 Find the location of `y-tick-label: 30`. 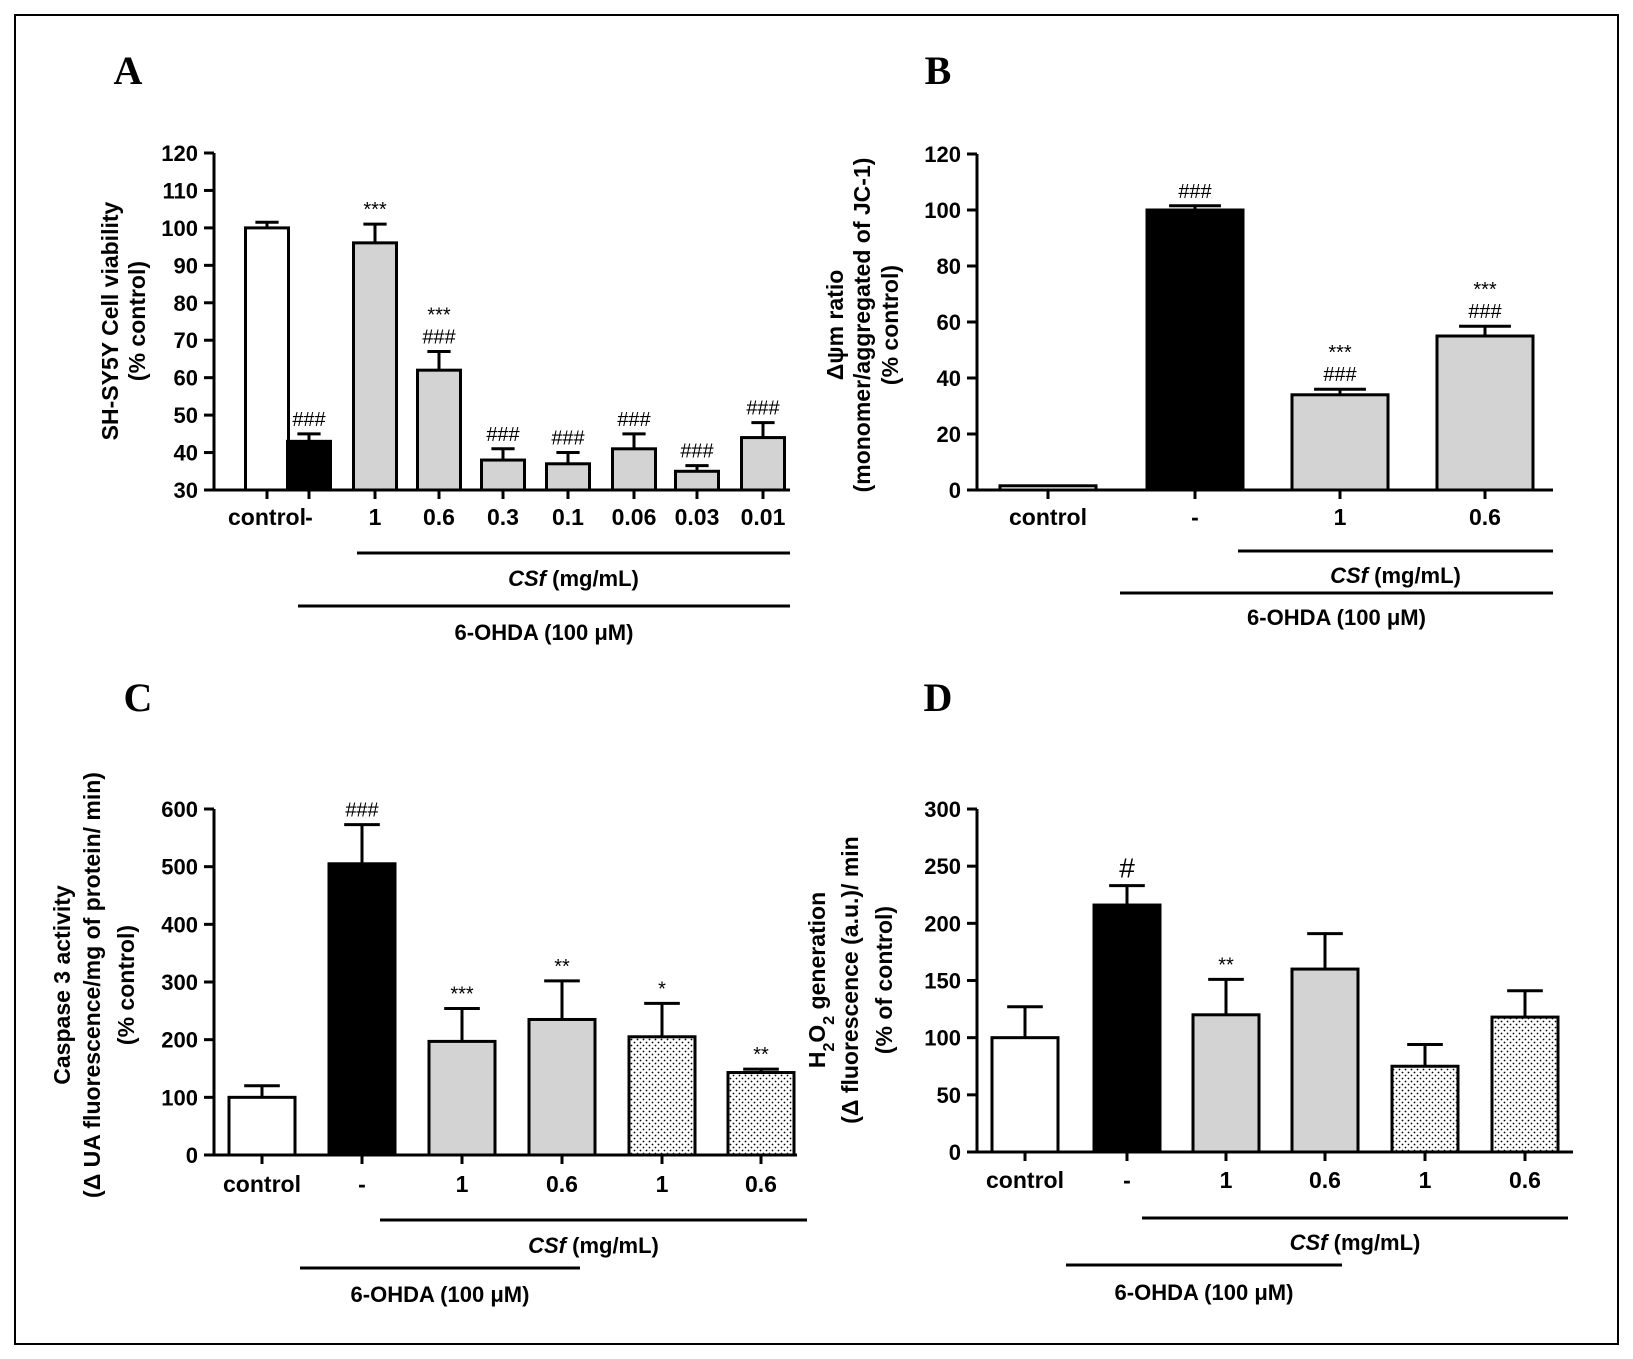

y-tick-label: 30 is located at coordinates (186, 490).